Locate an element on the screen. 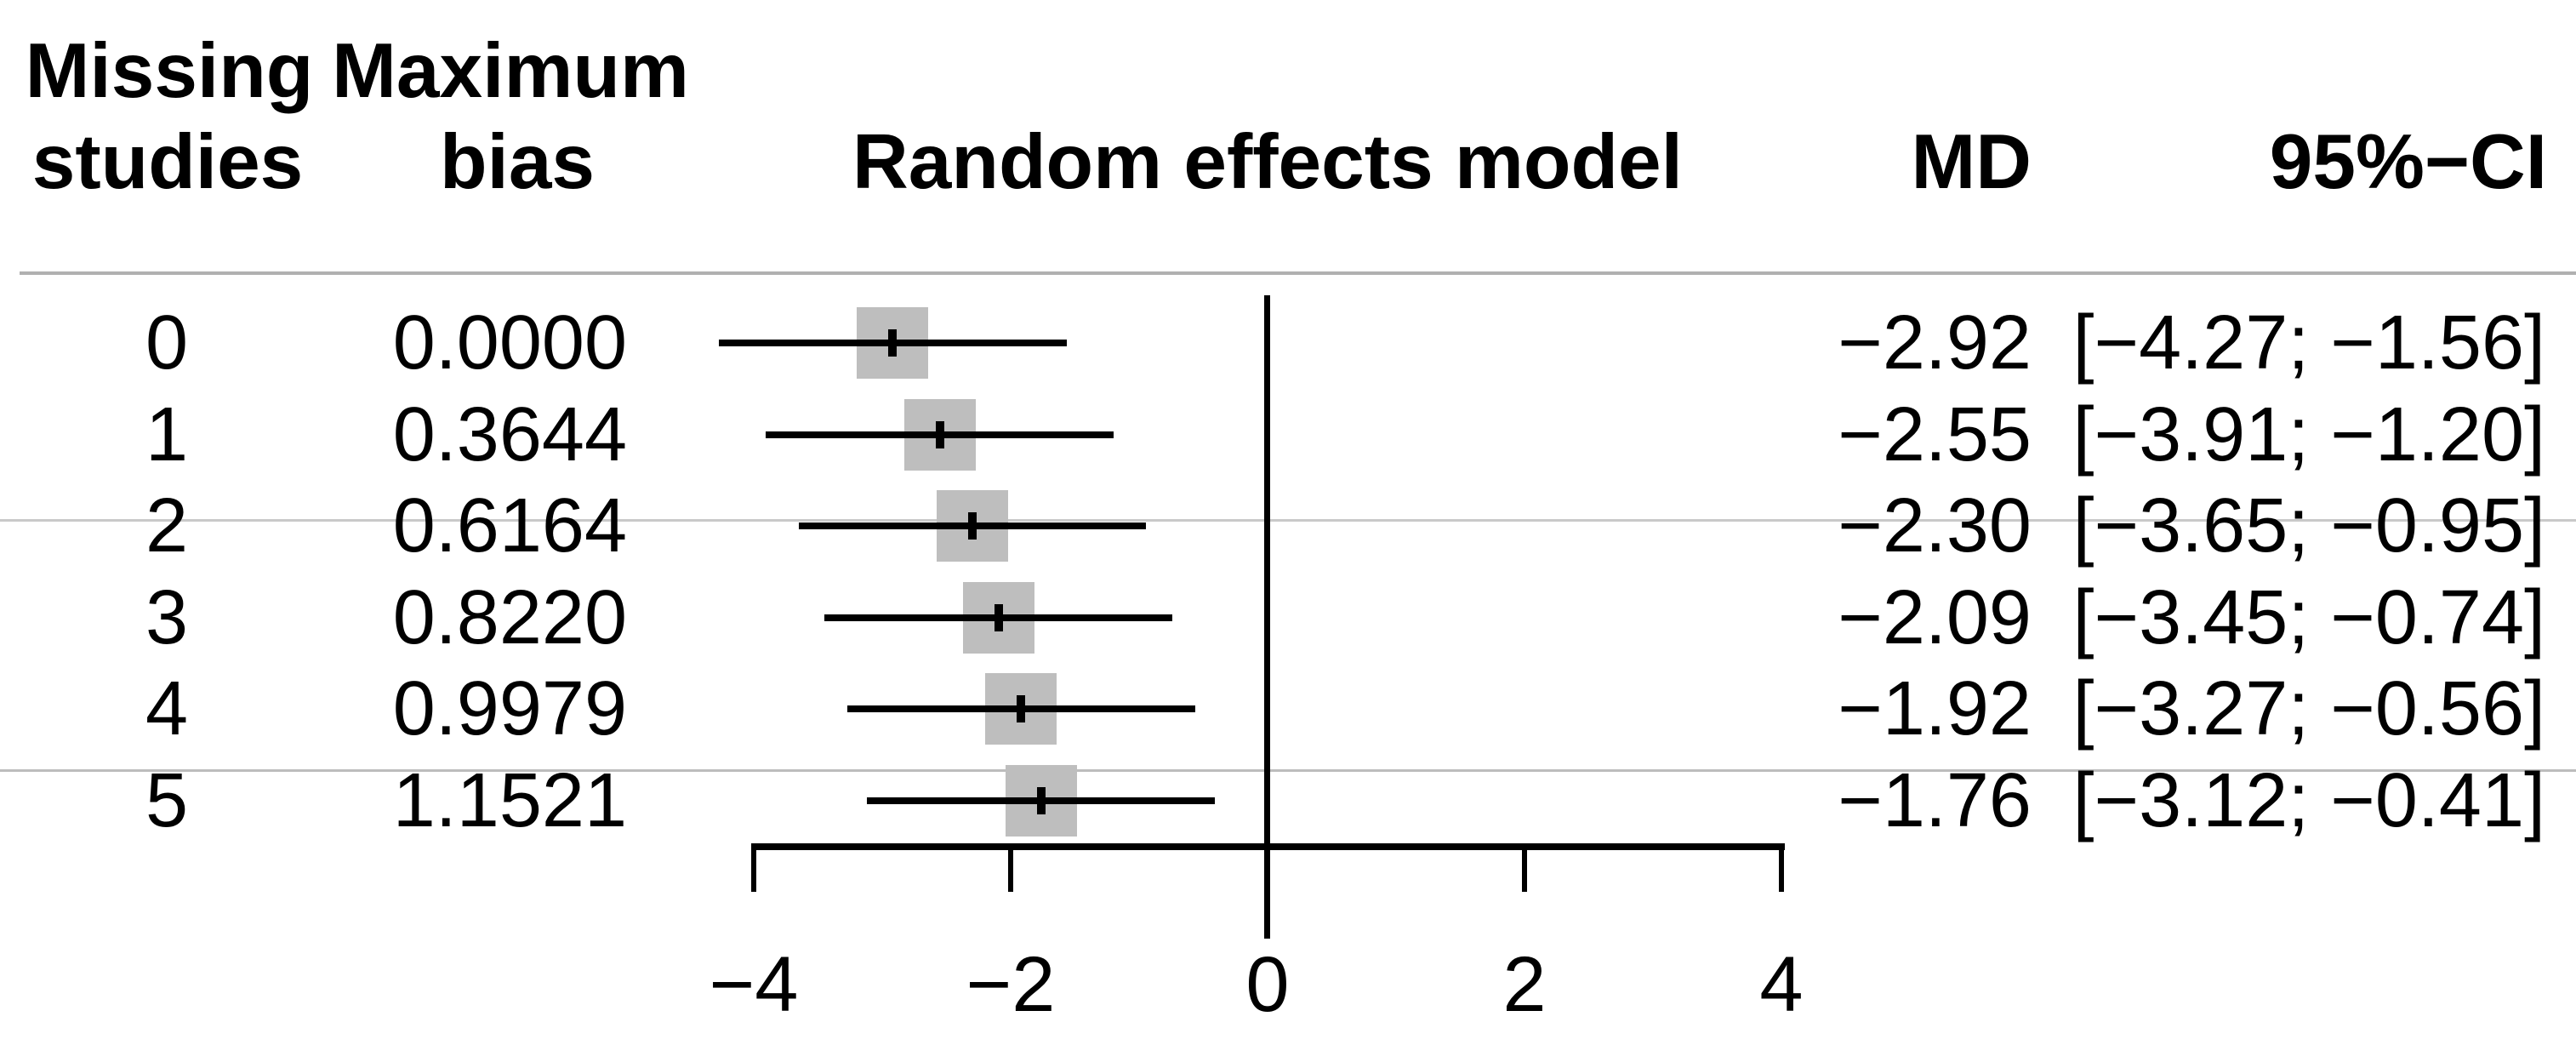  row-ci-value: [−4.27; −1.56] is located at coordinates (2309, 343).